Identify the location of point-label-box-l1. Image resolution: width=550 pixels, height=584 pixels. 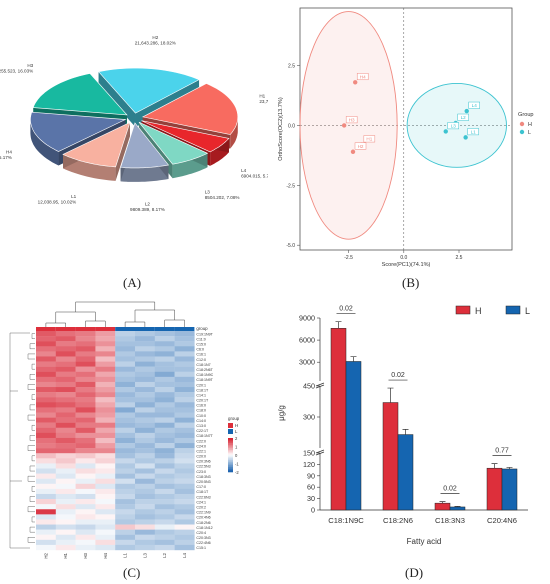
(473, 132).